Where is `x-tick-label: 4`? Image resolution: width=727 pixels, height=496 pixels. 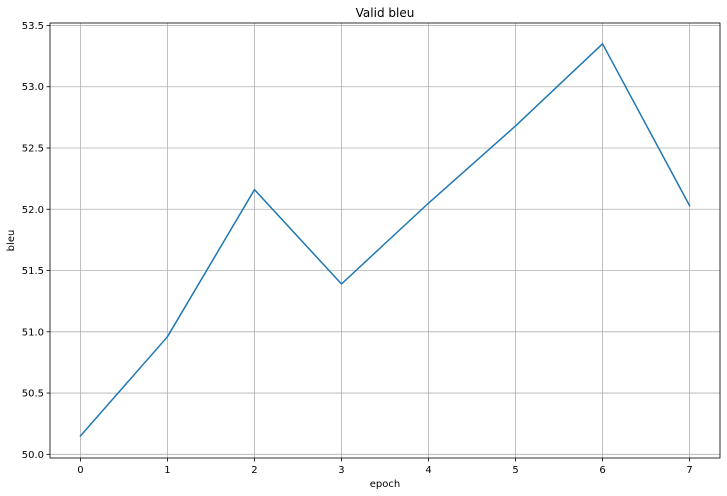
x-tick-label: 4 is located at coordinates (428, 470).